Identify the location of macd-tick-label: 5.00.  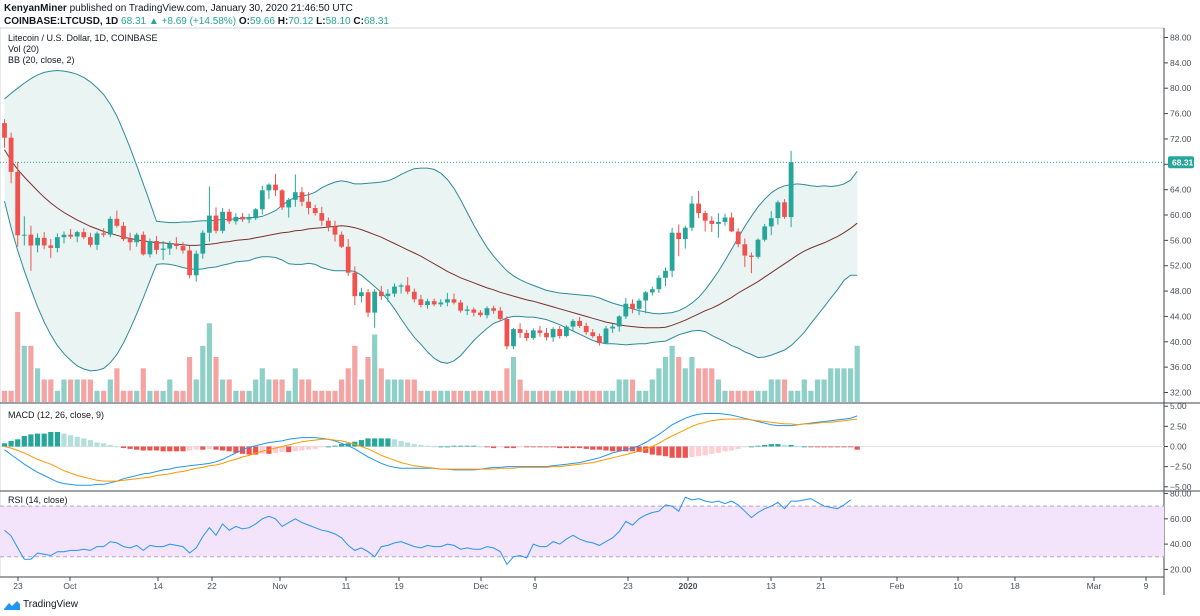
(1178, 406).